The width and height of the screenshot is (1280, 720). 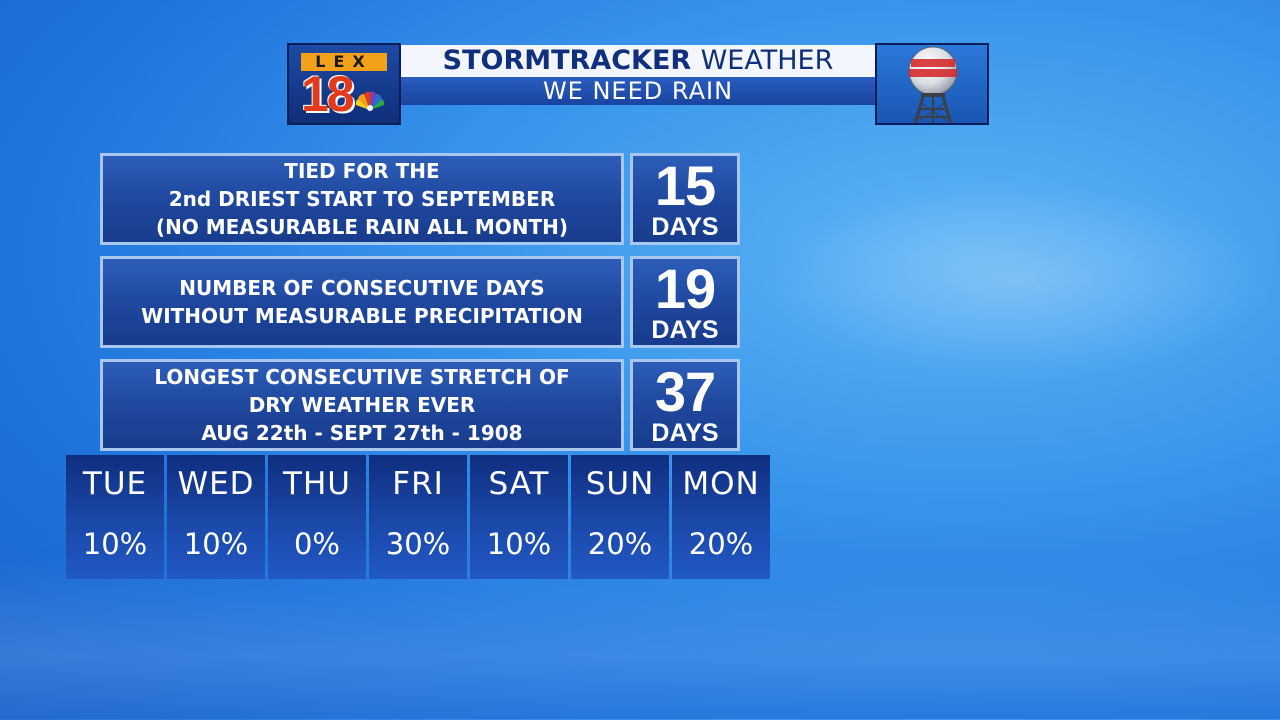 What do you see at coordinates (418, 544) in the screenshot?
I see `rain-chance-value: 30%` at bounding box center [418, 544].